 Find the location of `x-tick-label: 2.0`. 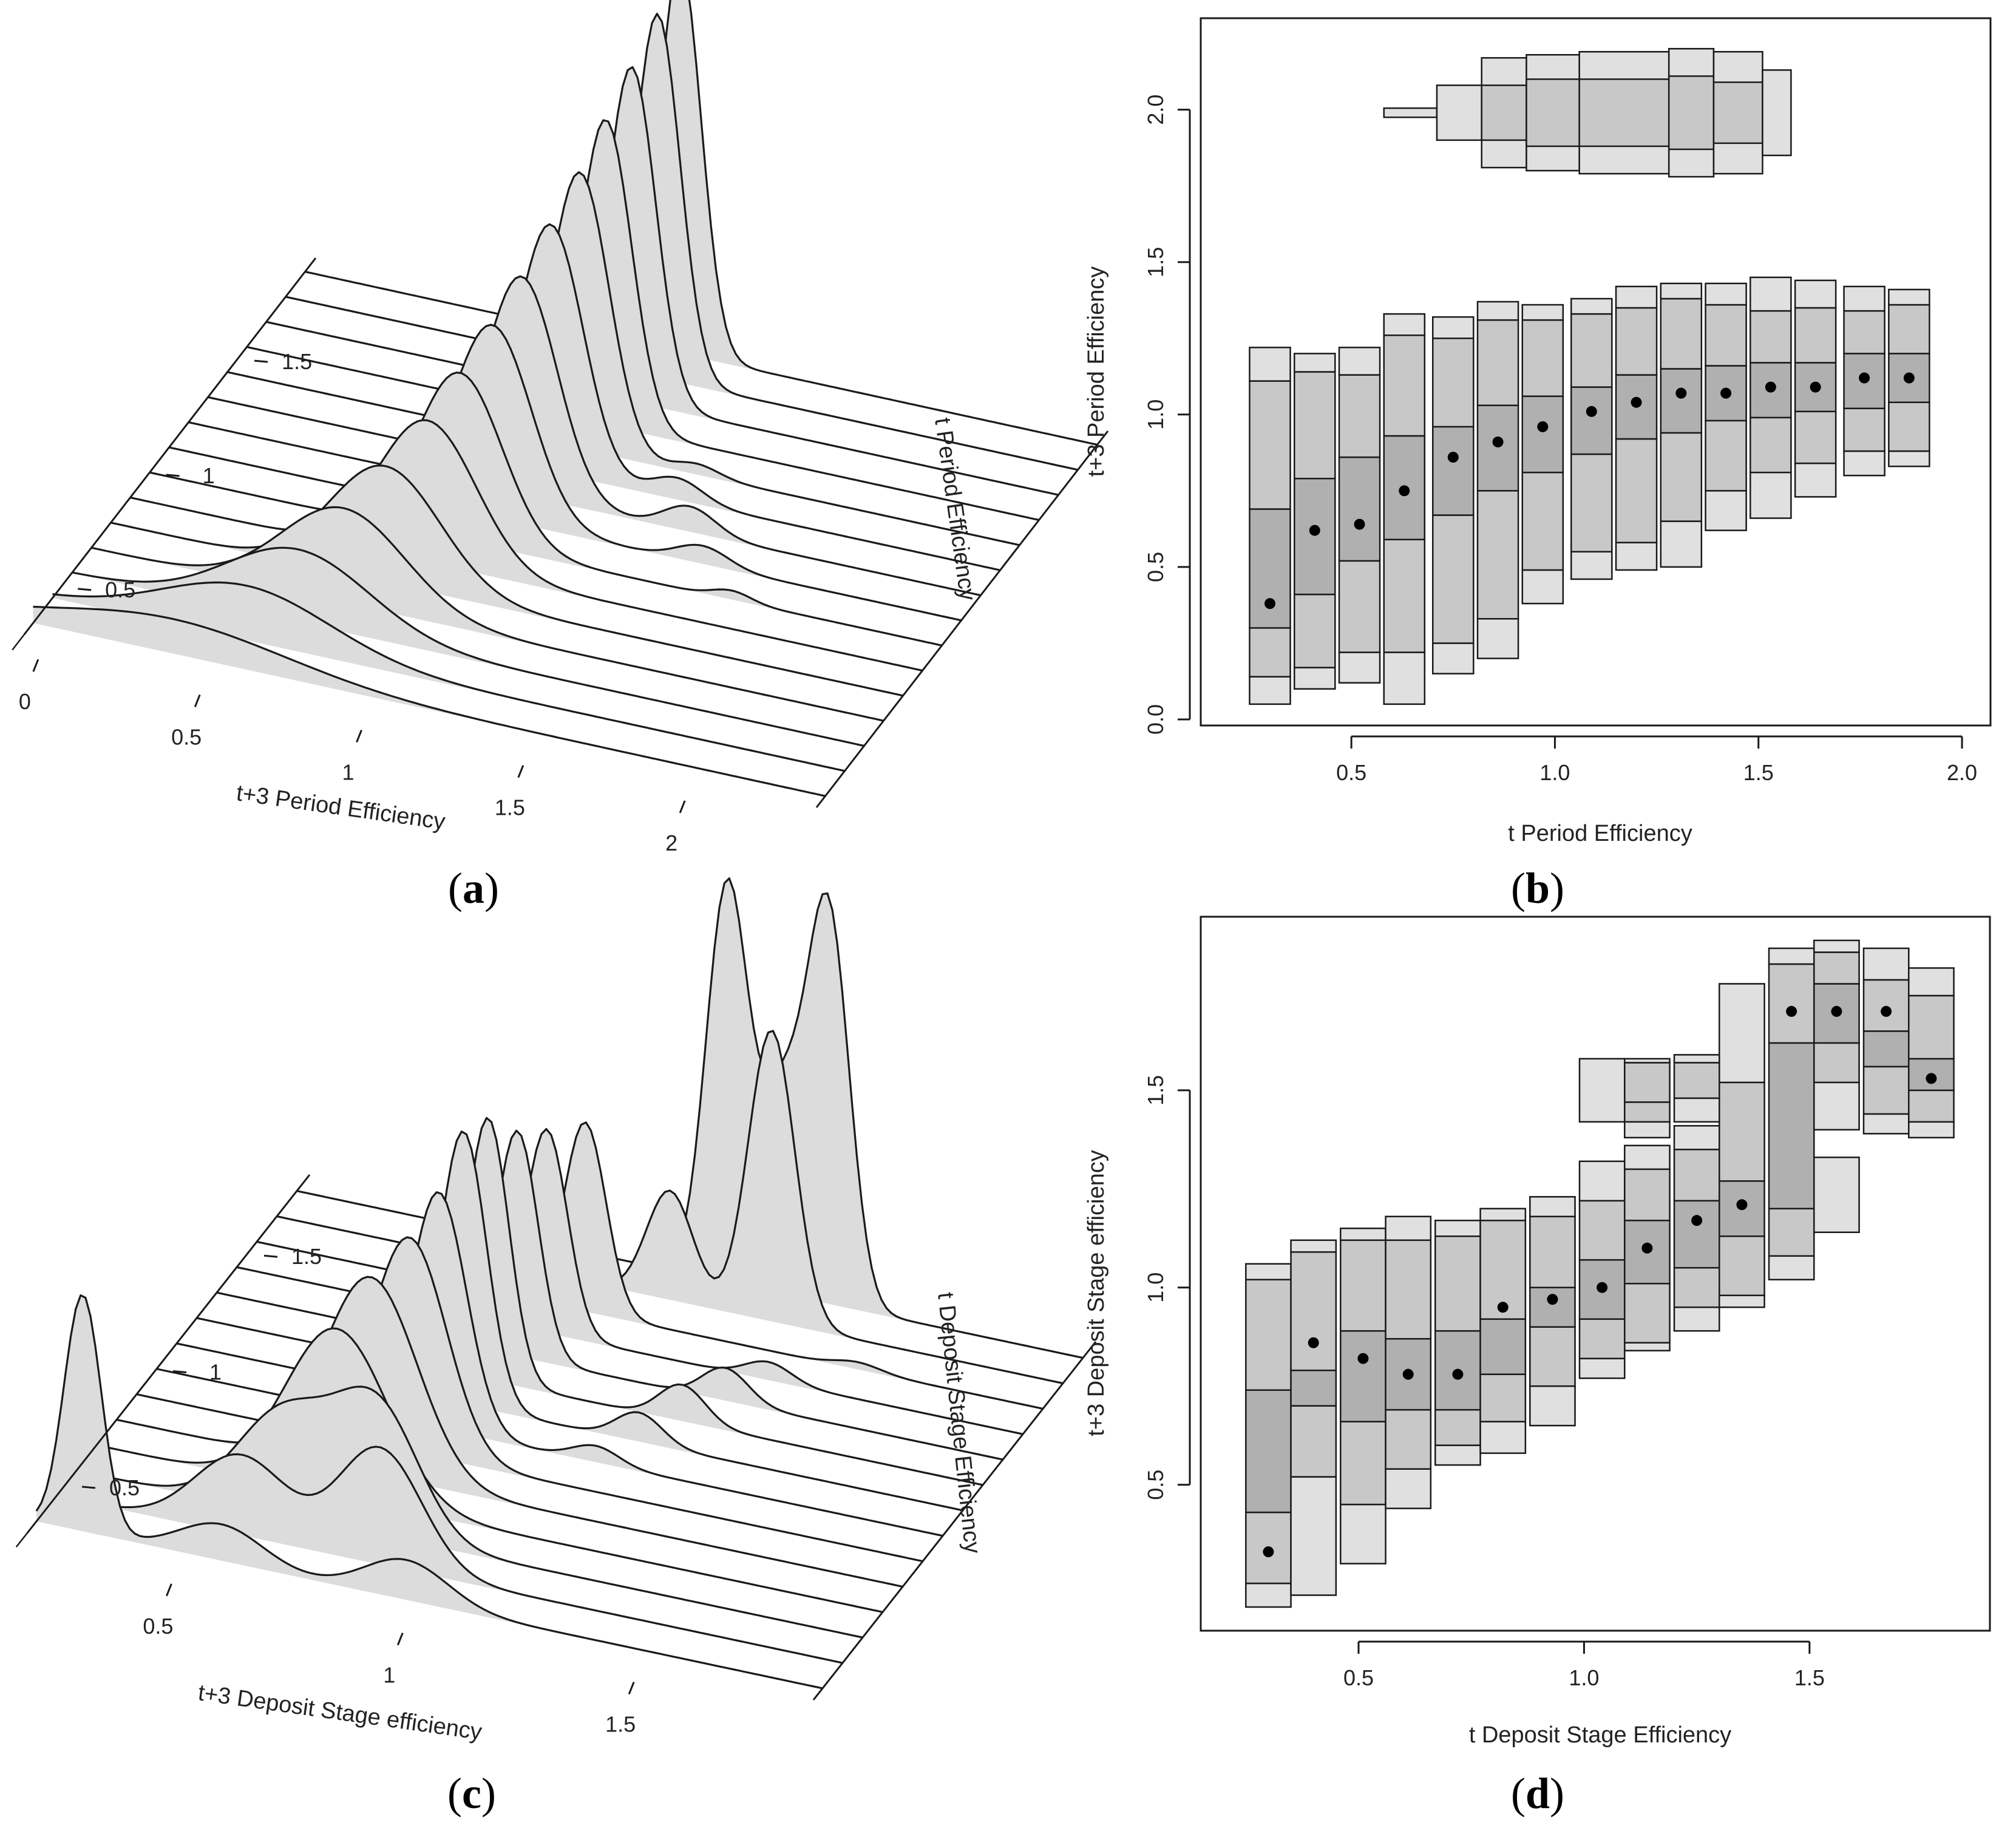

x-tick-label: 2.0 is located at coordinates (1962, 772).